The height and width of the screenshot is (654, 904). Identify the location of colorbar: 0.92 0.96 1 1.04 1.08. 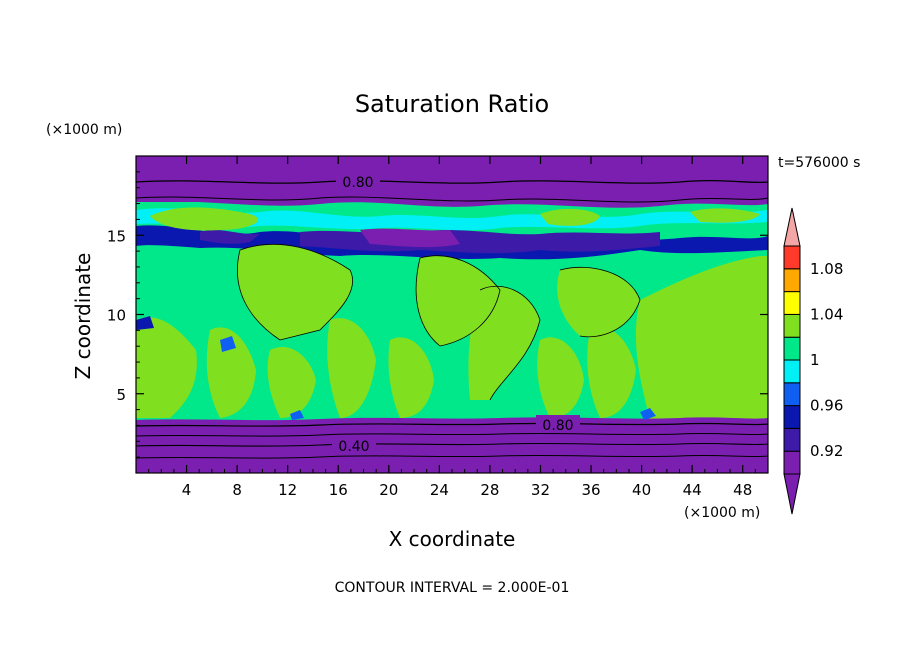
(813, 361).